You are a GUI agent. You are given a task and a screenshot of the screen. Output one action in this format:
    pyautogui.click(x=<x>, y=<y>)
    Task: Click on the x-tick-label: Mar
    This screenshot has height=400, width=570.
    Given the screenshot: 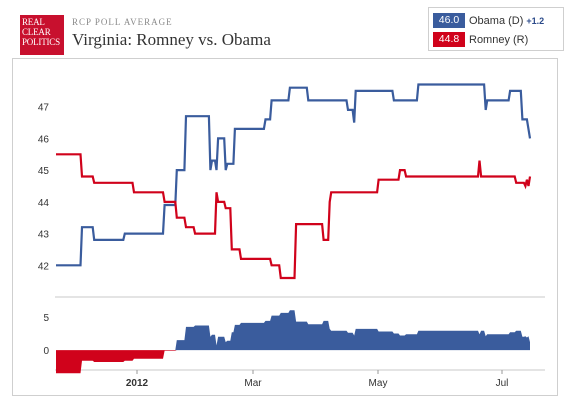 What is the action you would take?
    pyautogui.click(x=253, y=383)
    